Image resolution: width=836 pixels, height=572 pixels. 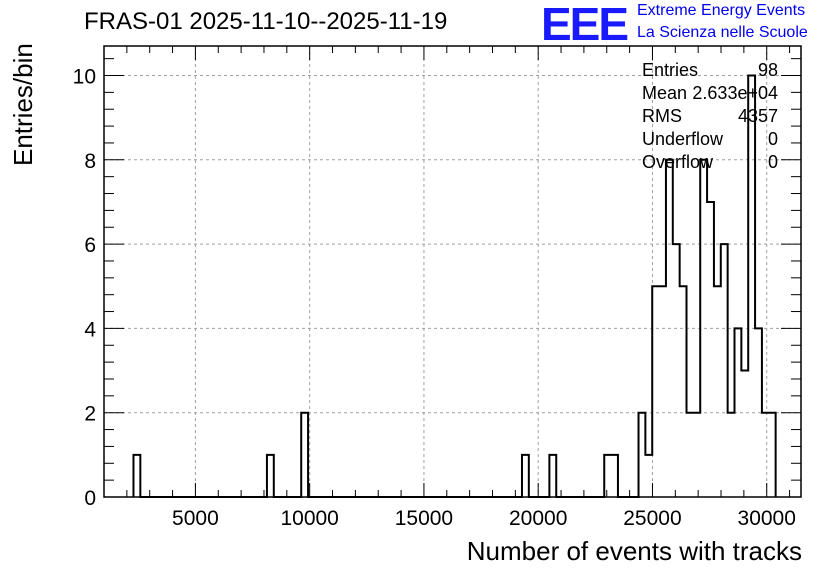 I want to click on eee-logo: EEE, so click(x=585, y=25).